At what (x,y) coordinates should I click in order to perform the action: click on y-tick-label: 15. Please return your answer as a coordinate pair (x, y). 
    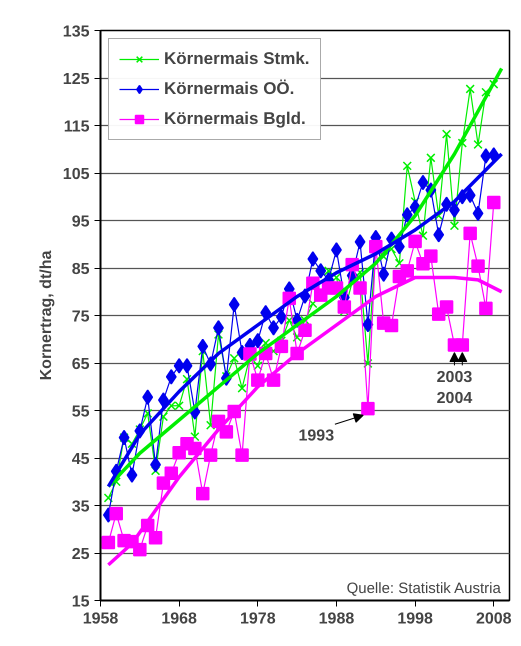
    Looking at the image, I should click on (81, 602).